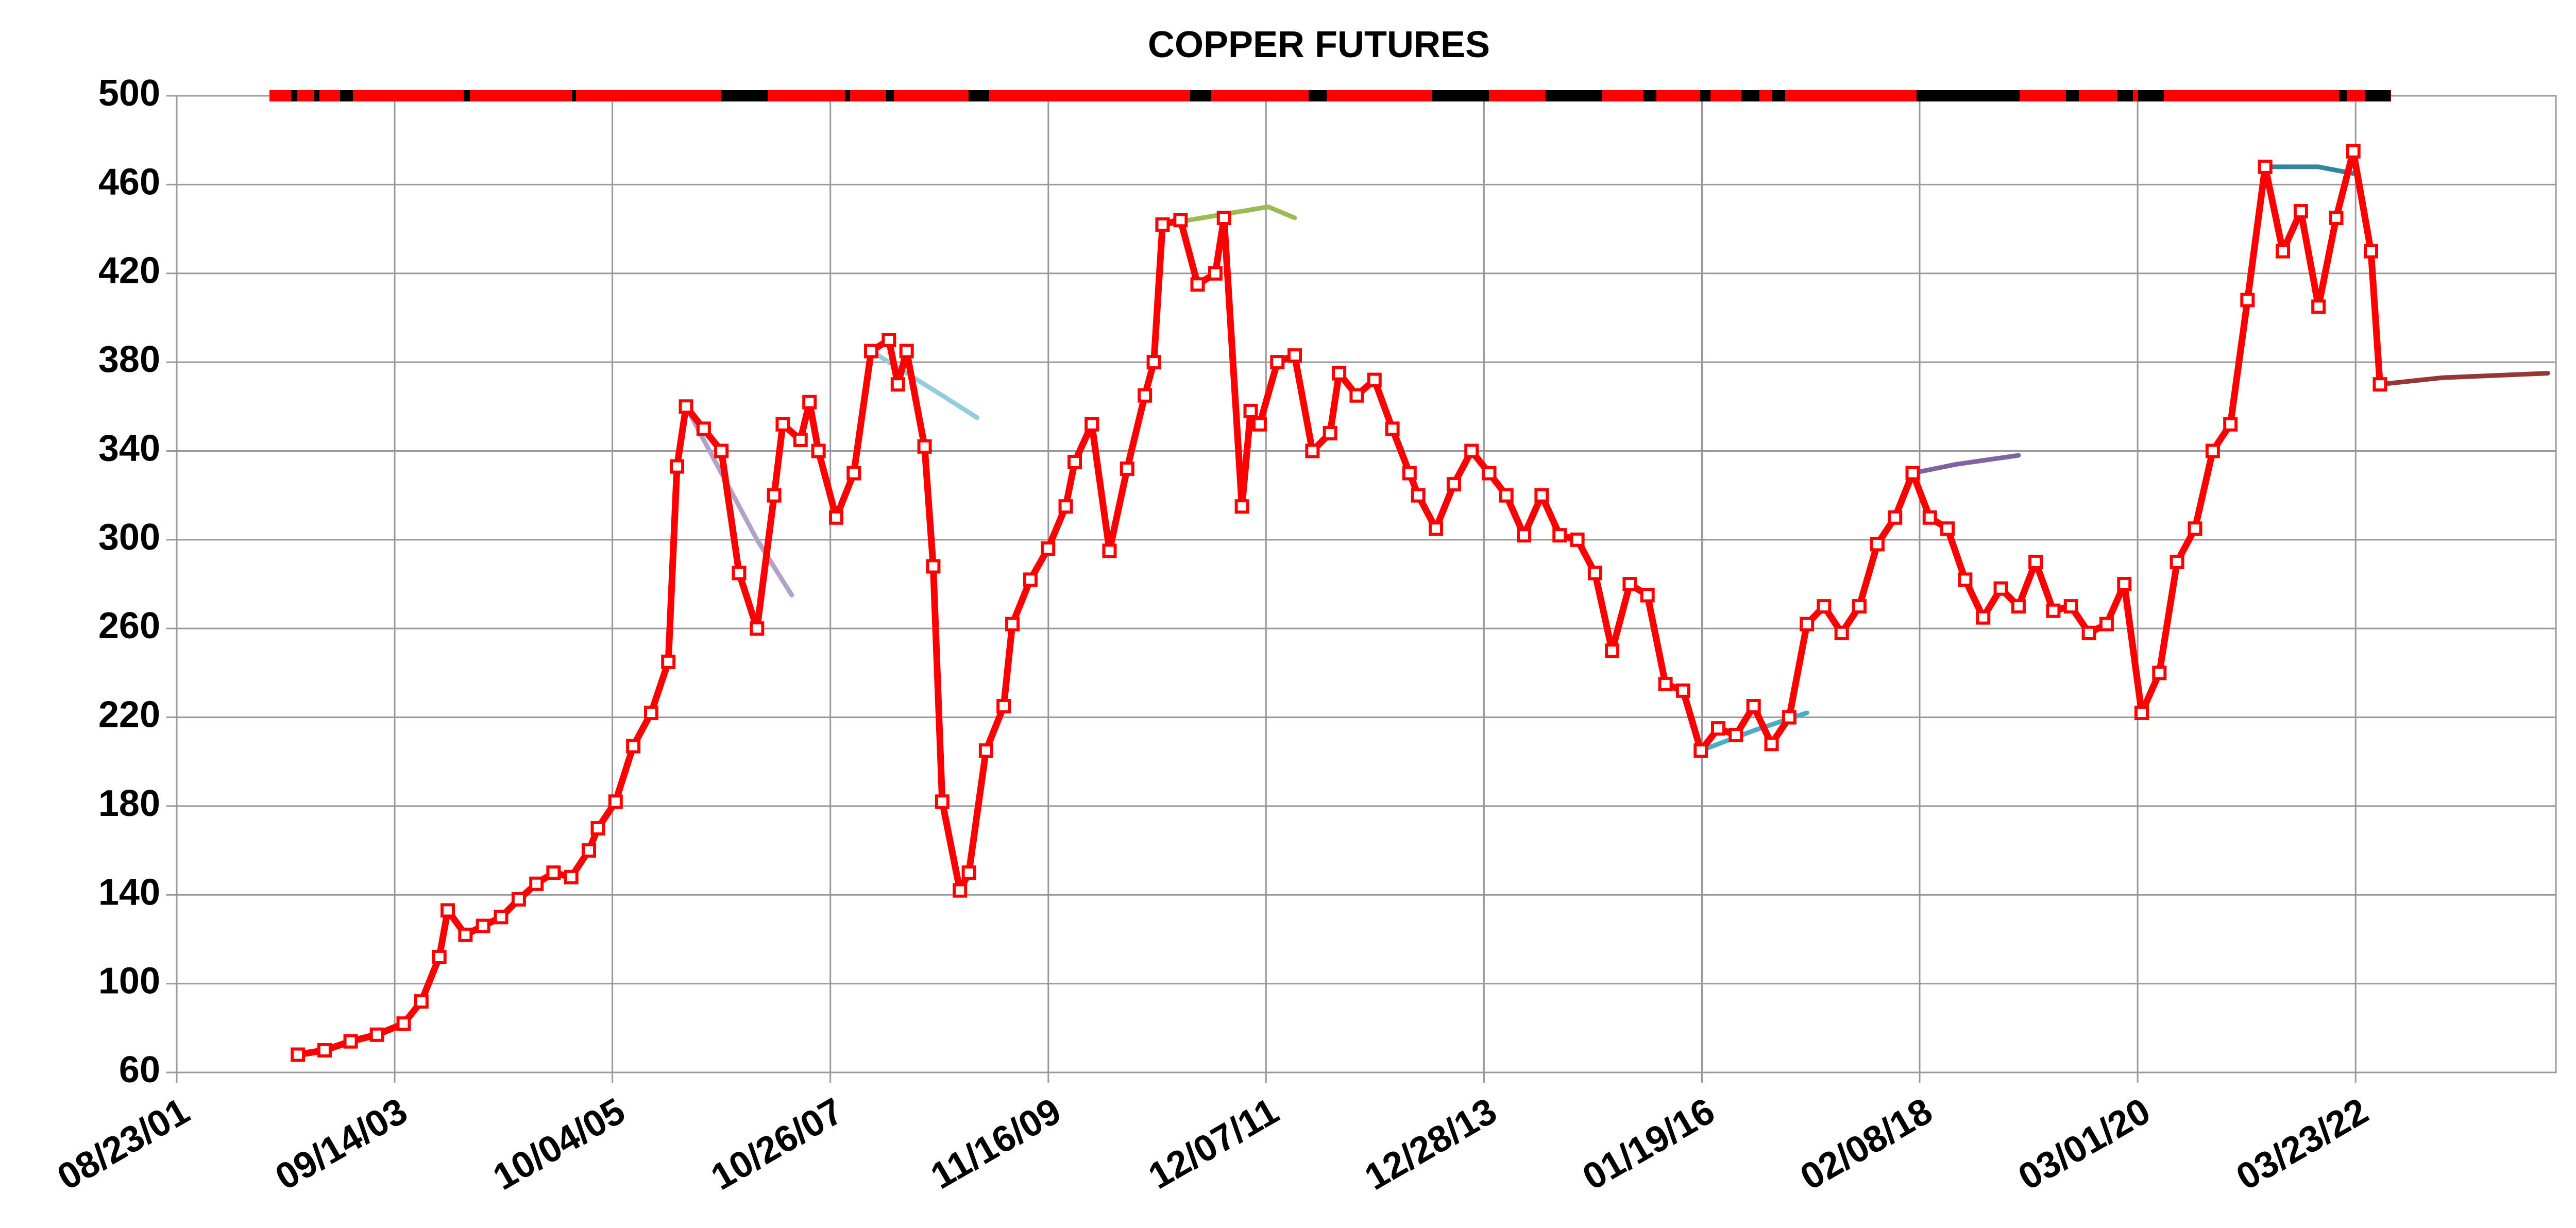 This screenshot has height=1228, width=2576. Describe the element at coordinates (2084, 1144) in the screenshot. I see `x-tick-label: 03/01/20` at that location.